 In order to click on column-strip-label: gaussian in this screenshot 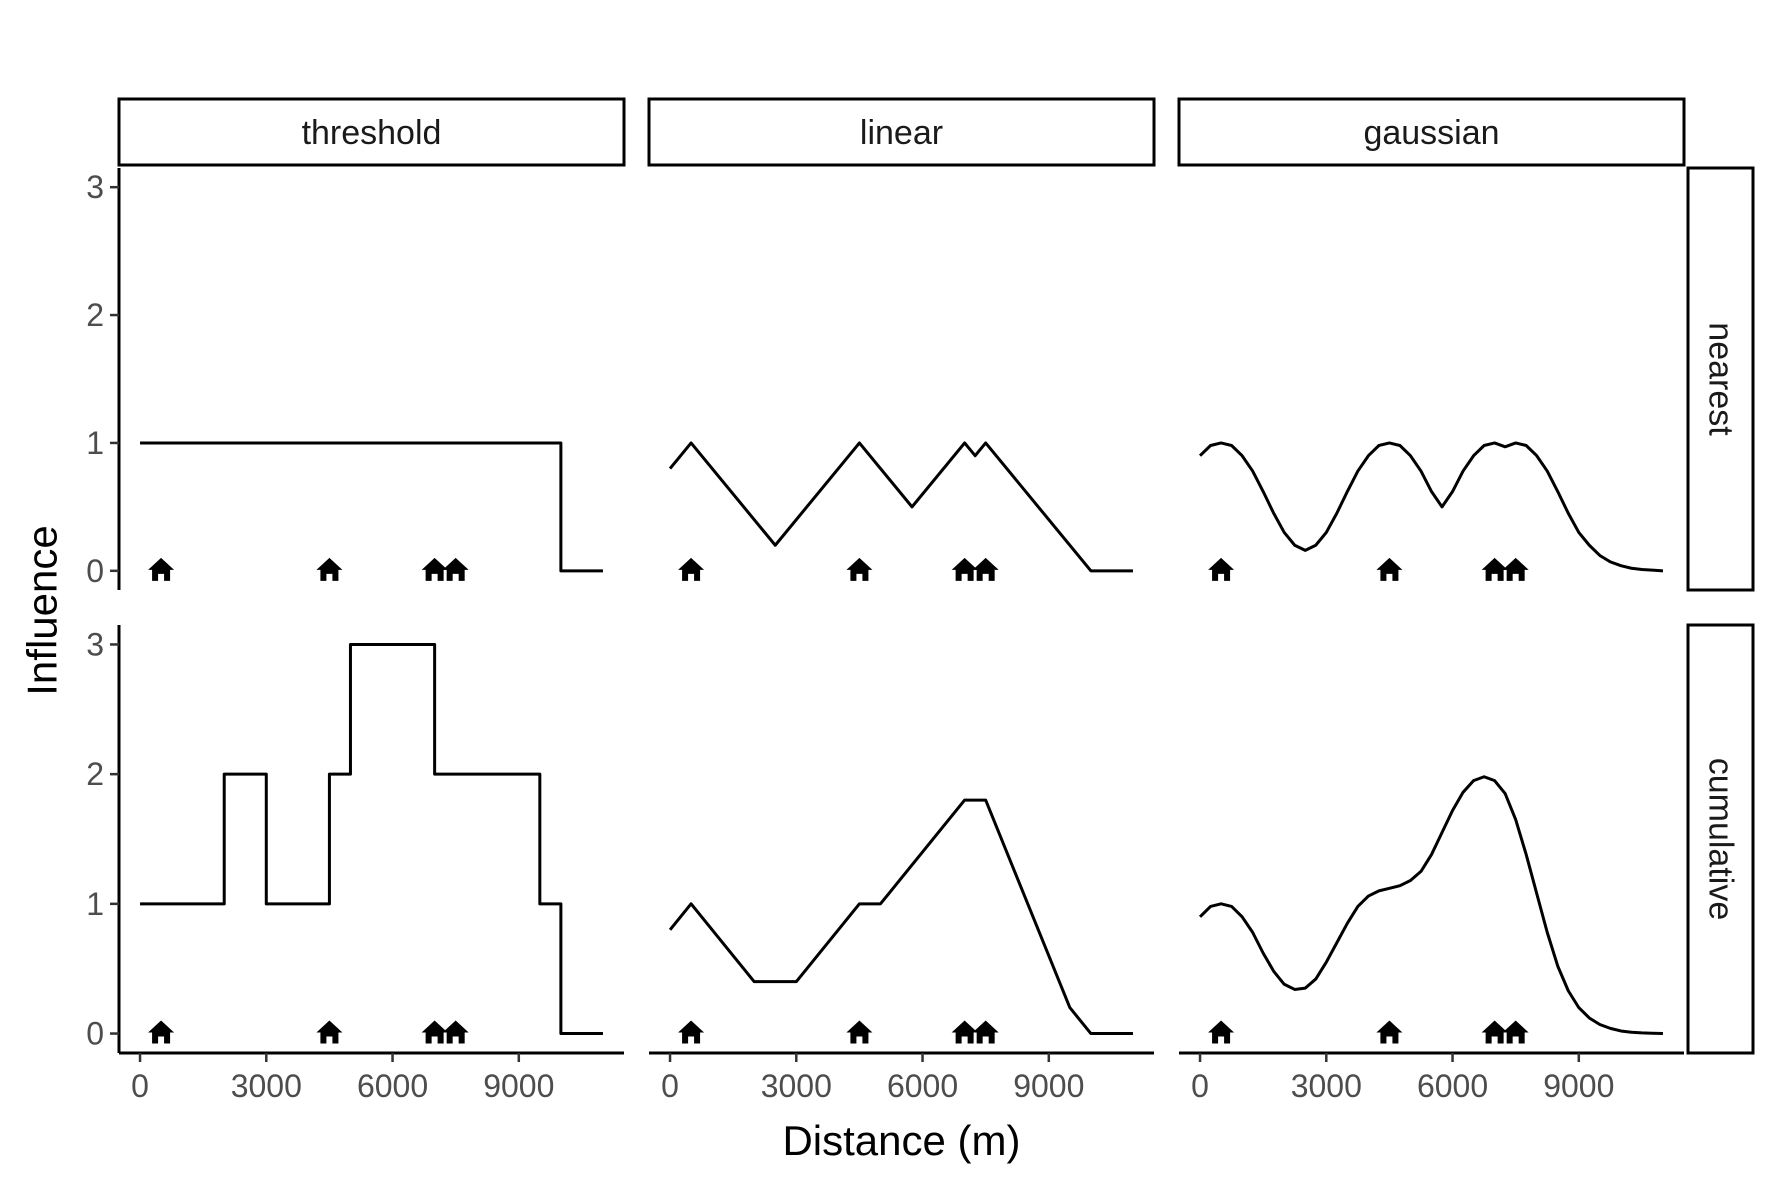, I will do `click(1431, 133)`.